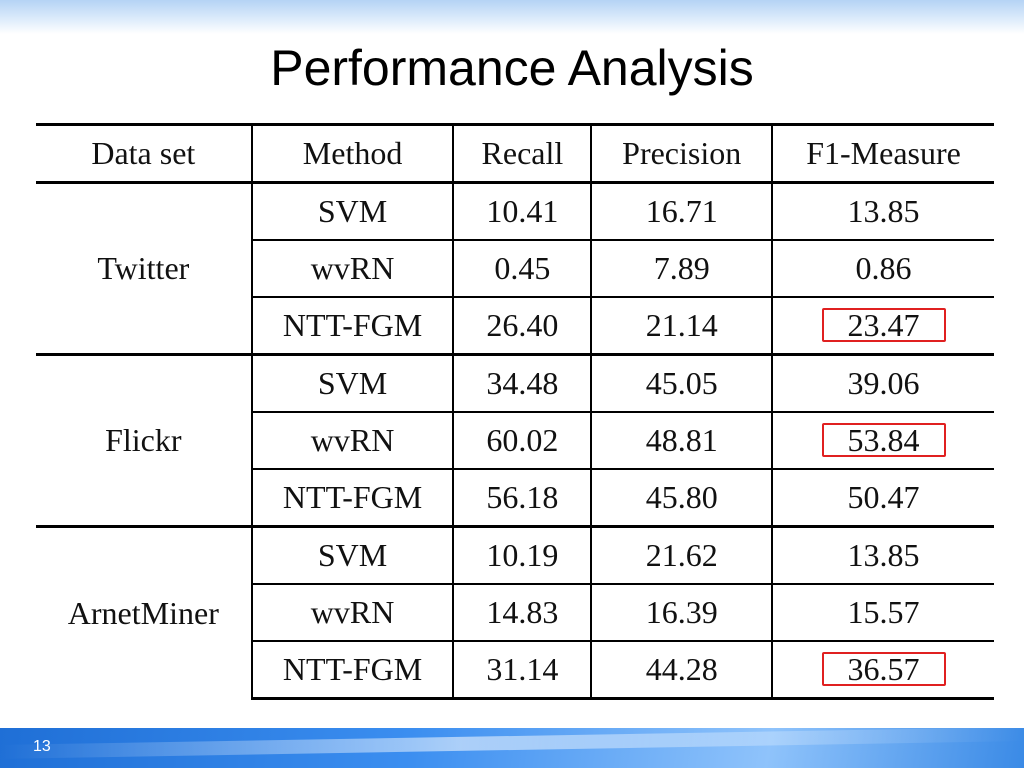 The width and height of the screenshot is (1024, 768). What do you see at coordinates (681, 153) in the screenshot?
I see `header-precision: Precision` at bounding box center [681, 153].